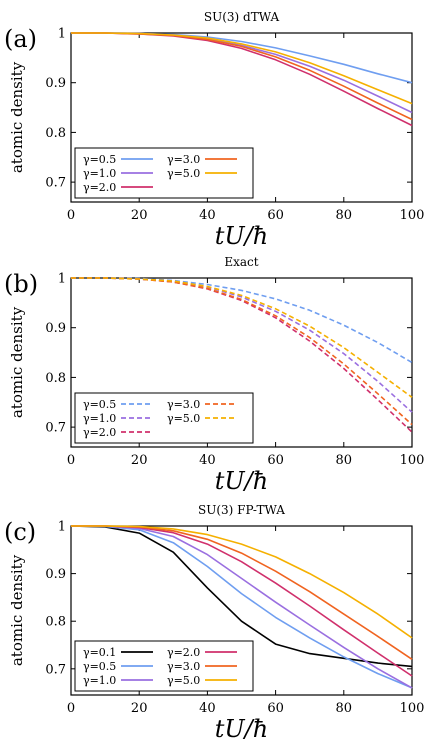 The width and height of the screenshot is (436, 753). What do you see at coordinates (21, 284) in the screenshot?
I see `panel-label: (b)` at bounding box center [21, 284].